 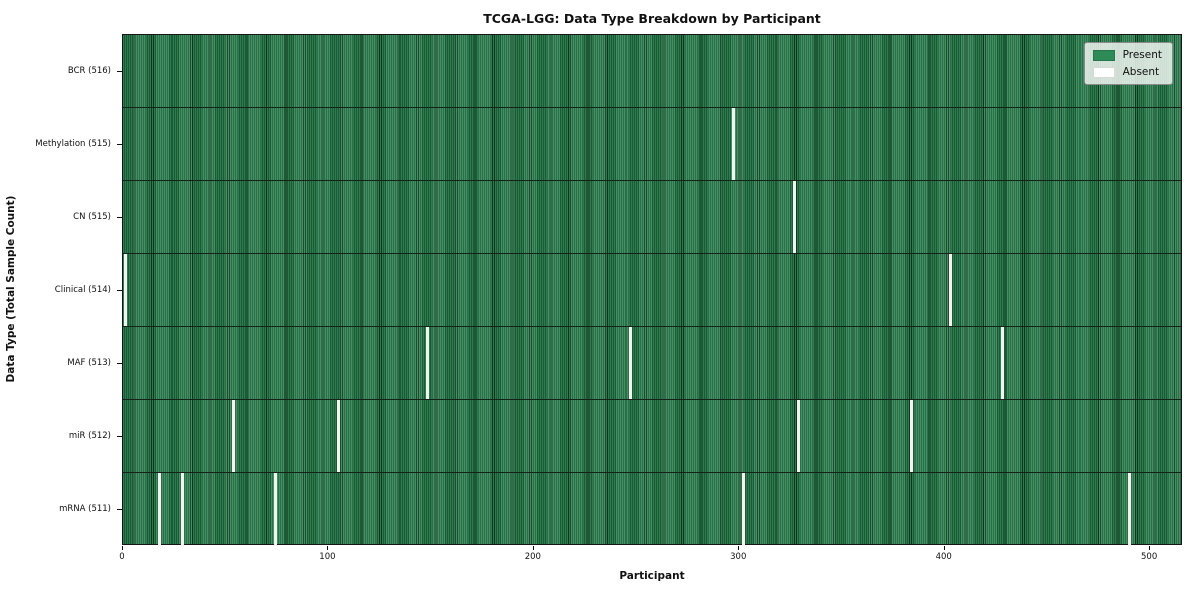 What do you see at coordinates (738, 557) in the screenshot?
I see `x-tick-label: 300` at bounding box center [738, 557].